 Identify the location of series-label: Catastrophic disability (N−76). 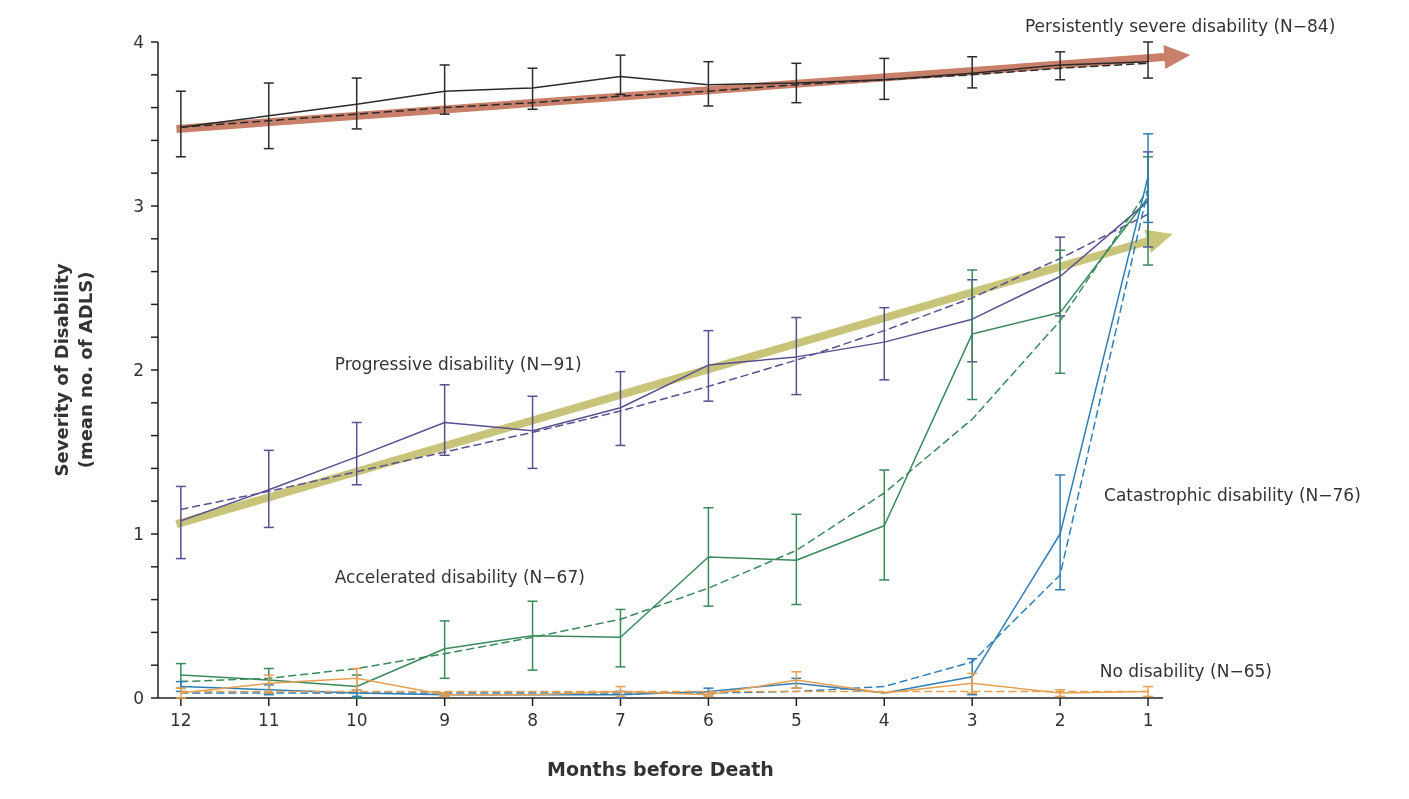
(1232, 495).